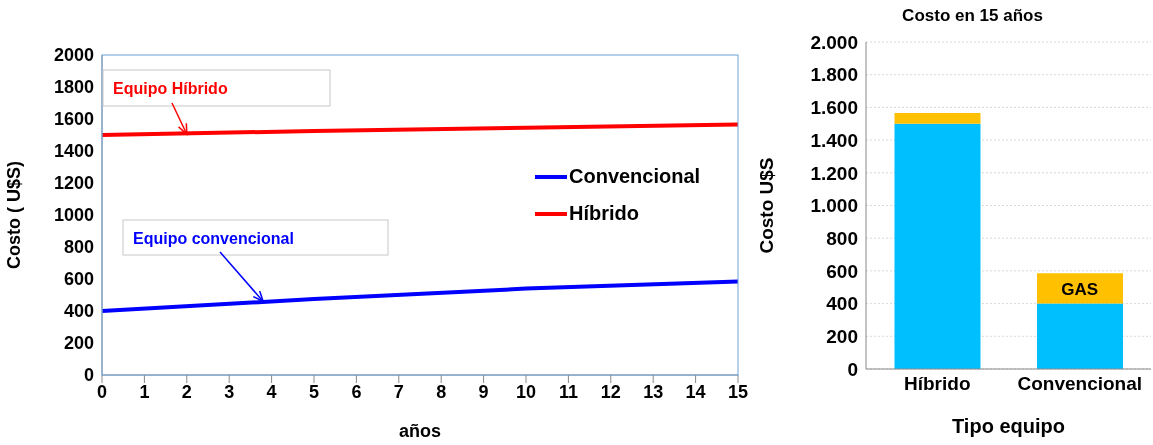 The image size is (1153, 445). Describe the element at coordinates (73, 87) in the screenshot. I see `y-tick-label: 1800` at that location.